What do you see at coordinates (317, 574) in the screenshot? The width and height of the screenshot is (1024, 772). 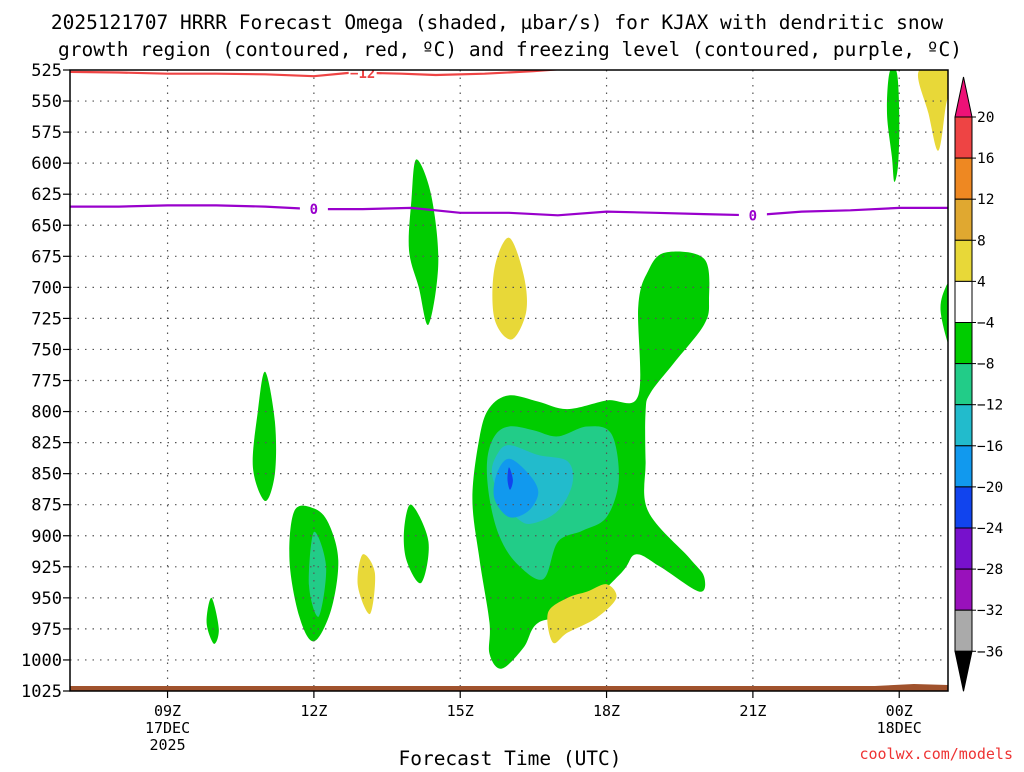 I see `omega-region-t1` at bounding box center [317, 574].